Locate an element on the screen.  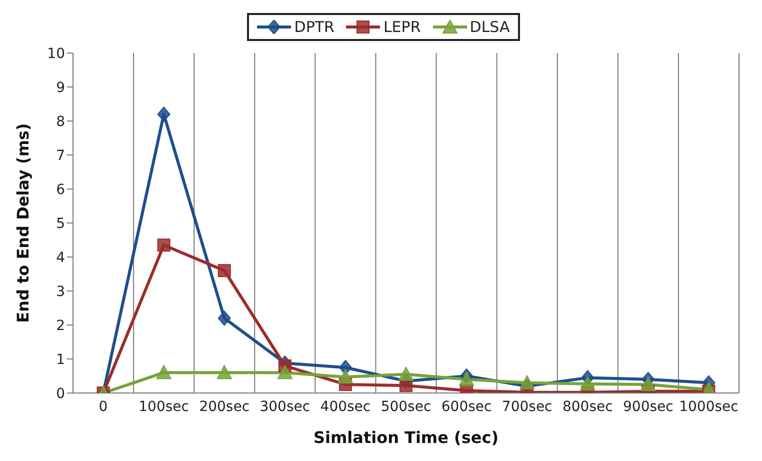
y-tick-label: 8 is located at coordinates (60, 122).